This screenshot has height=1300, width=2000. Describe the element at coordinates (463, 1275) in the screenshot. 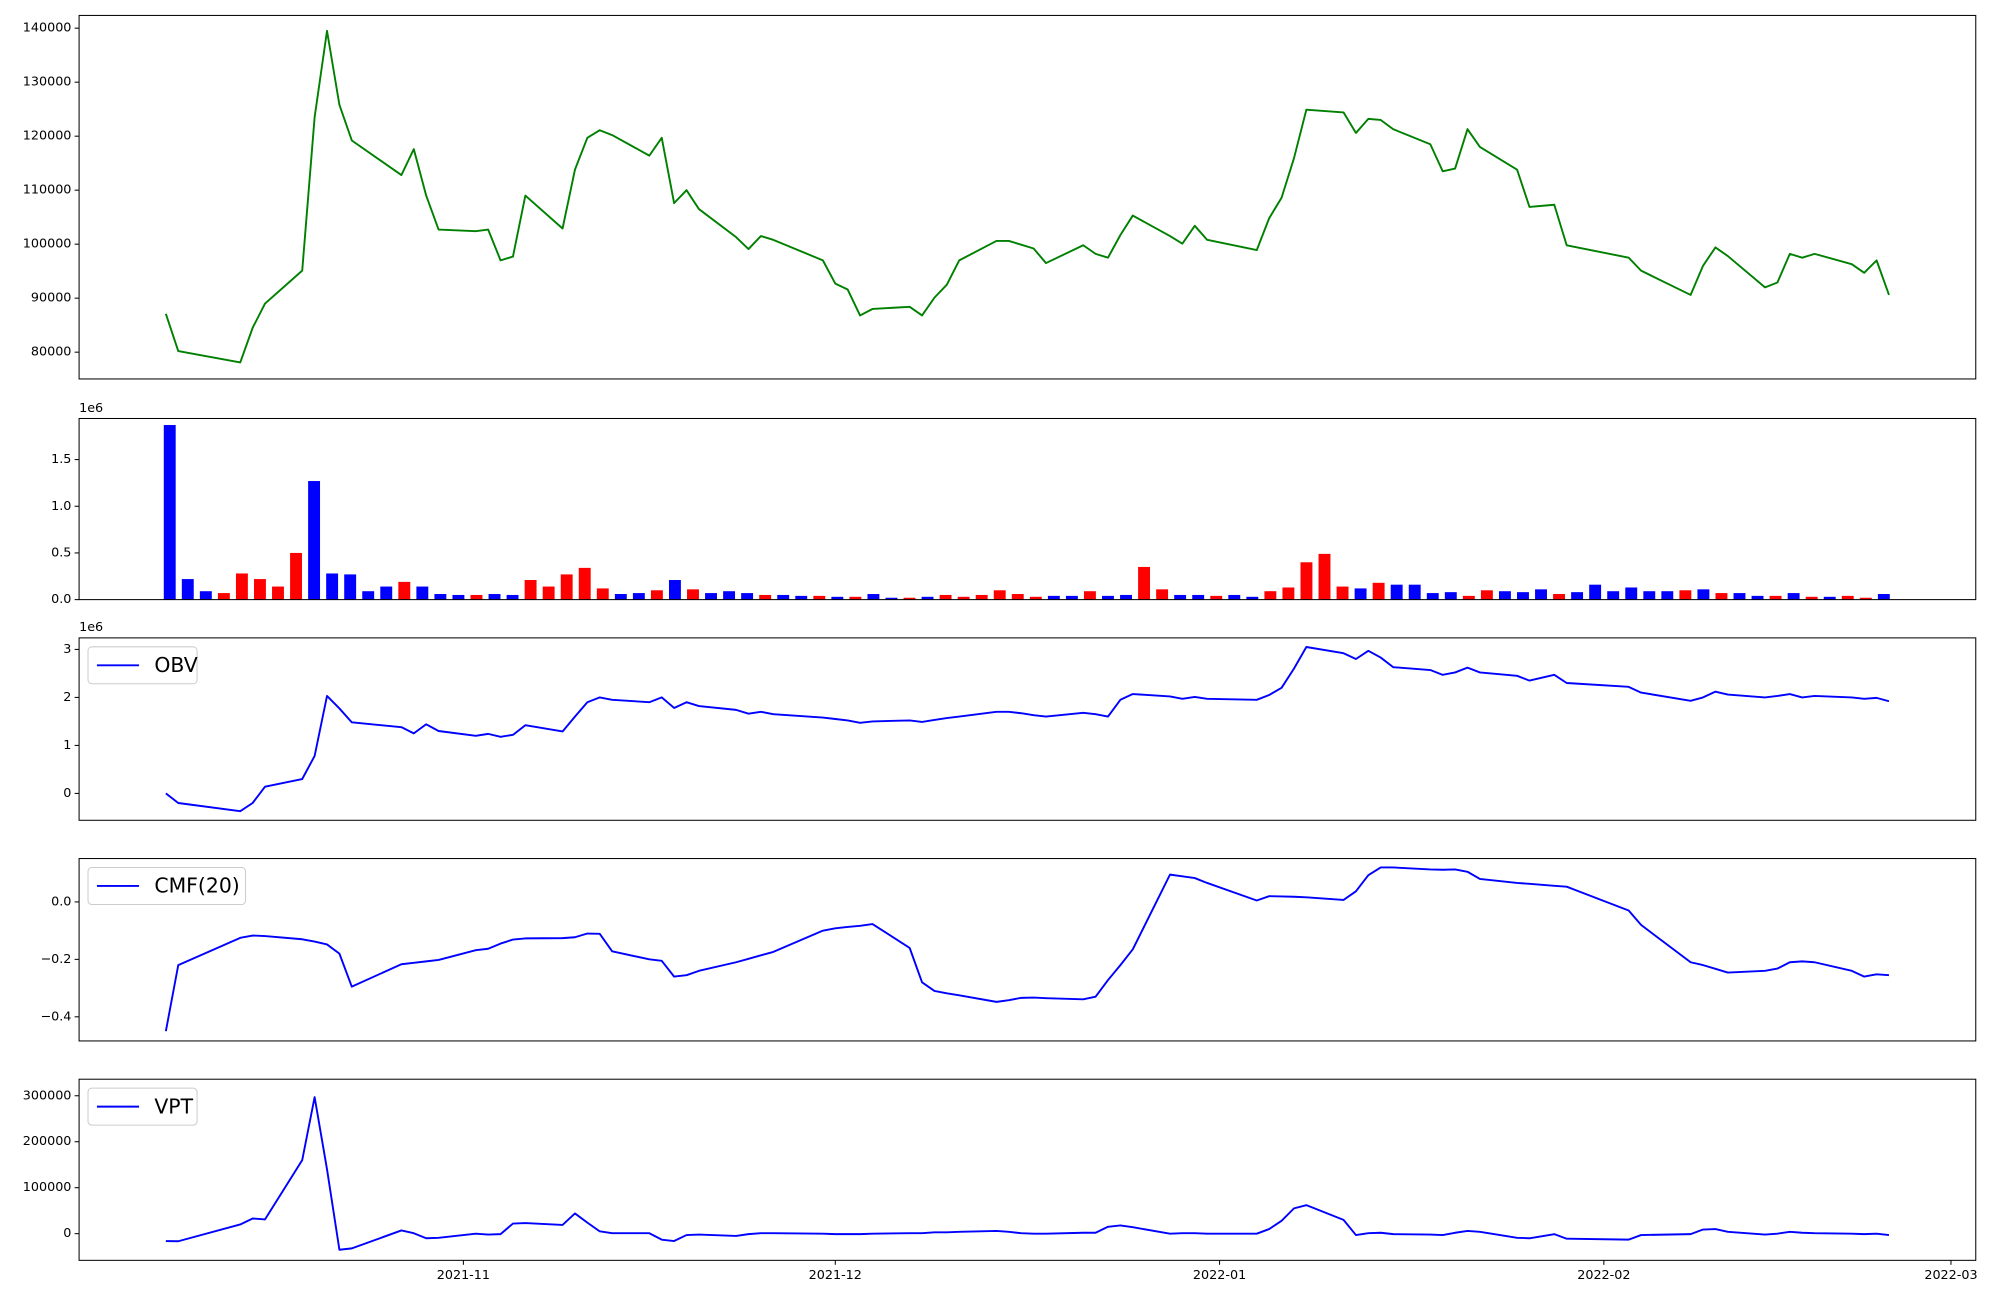

I see `x-tick-label: 2021-11` at that location.